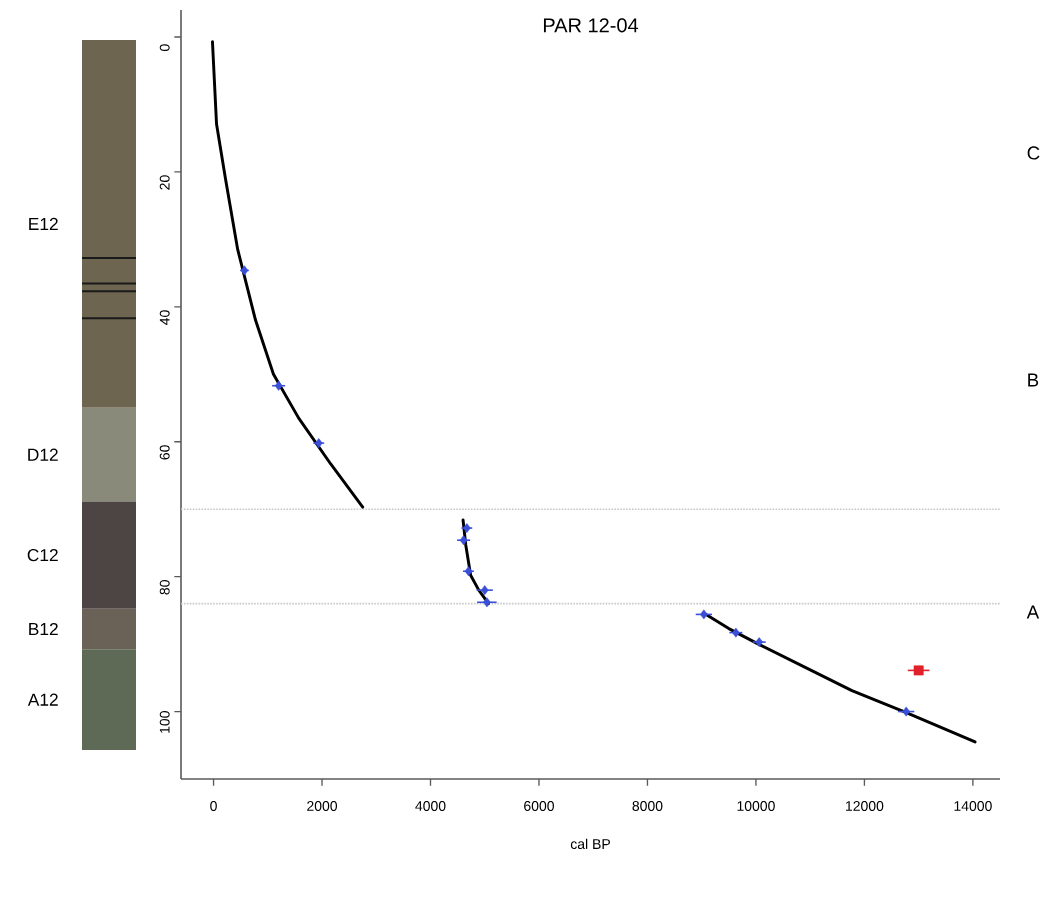  Describe the element at coordinates (164, 317) in the screenshot. I see `y-tick-label: 40` at that location.